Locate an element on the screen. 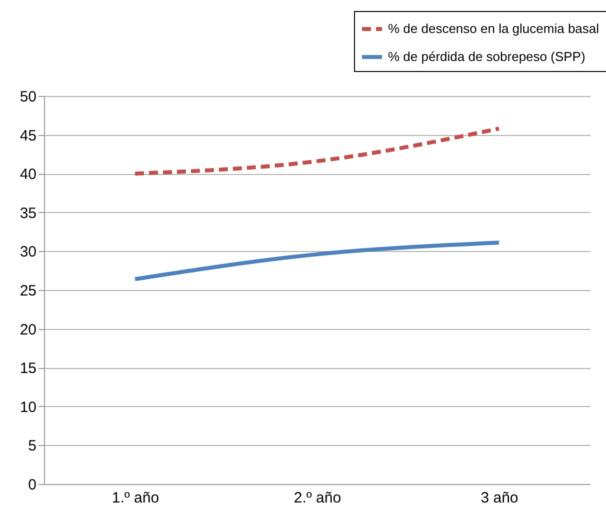 This screenshot has height=509, width=606. legend-label: % de descenso en la glucemia basal is located at coordinates (494, 28).